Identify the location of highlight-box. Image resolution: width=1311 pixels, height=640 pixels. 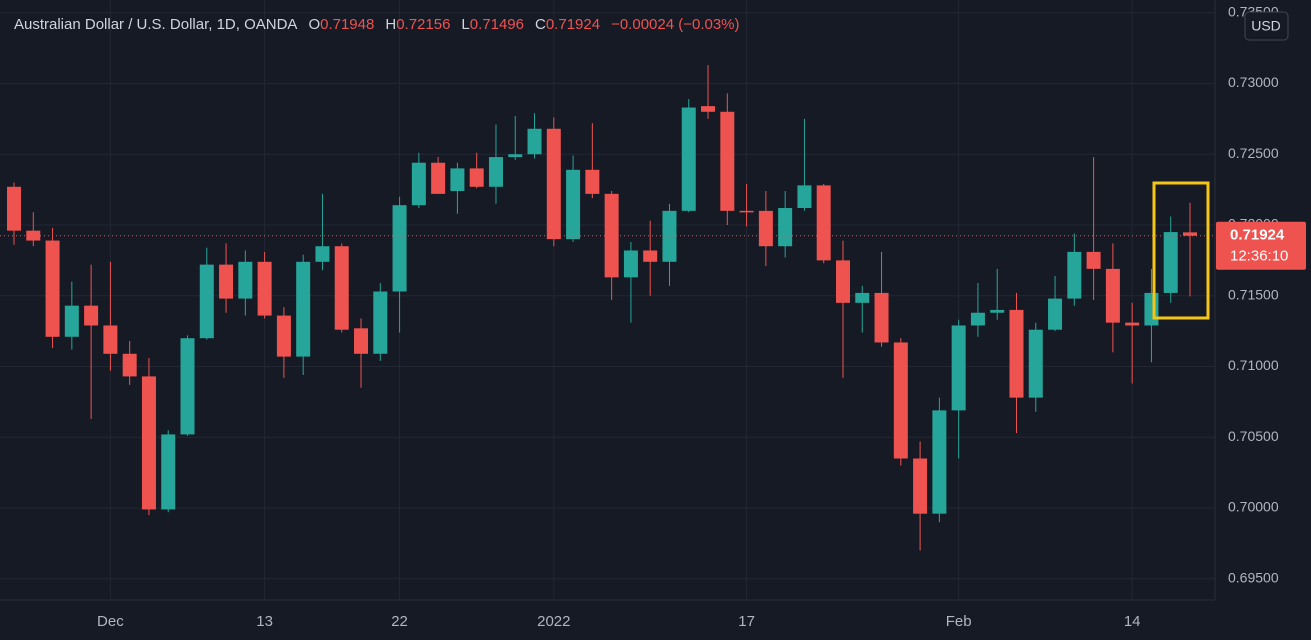
(1181, 250).